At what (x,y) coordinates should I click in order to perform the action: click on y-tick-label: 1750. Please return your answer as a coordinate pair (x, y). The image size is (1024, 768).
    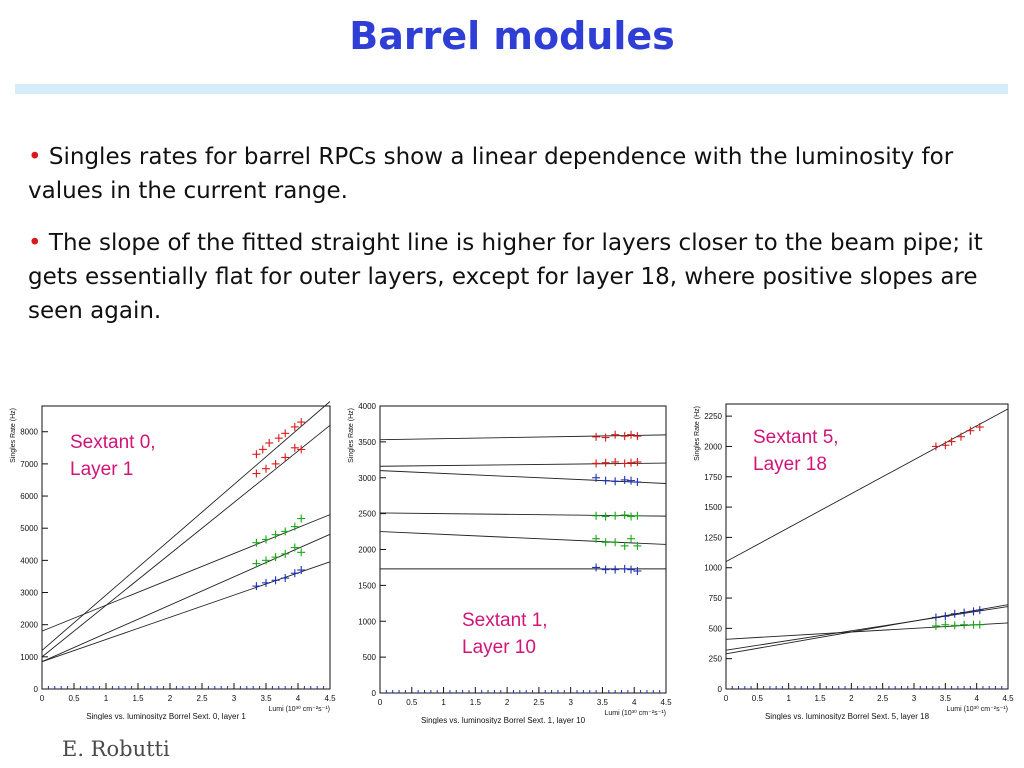
    Looking at the image, I should click on (713, 477).